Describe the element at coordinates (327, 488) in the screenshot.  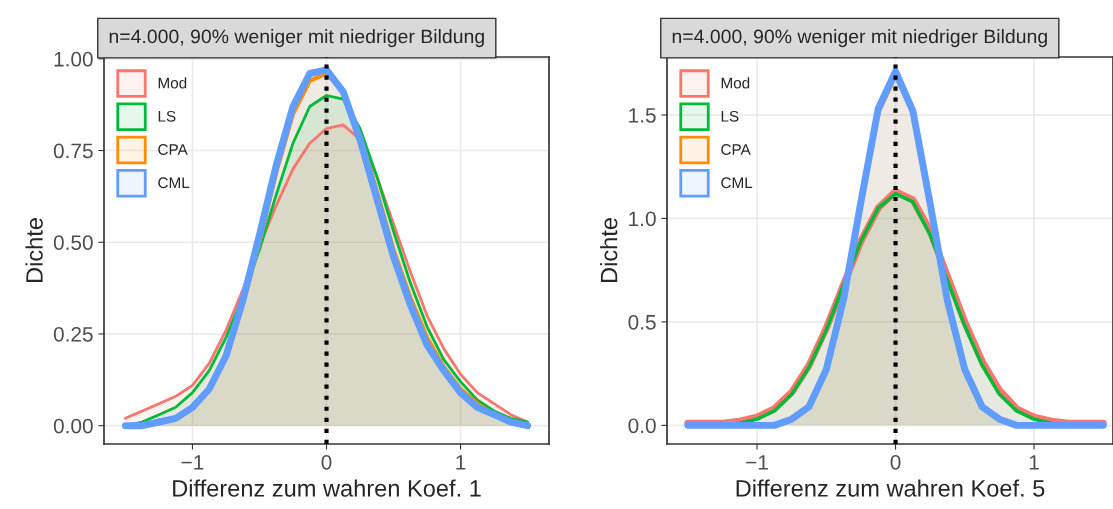
I see `x-axis-title: Differenz zum wahren Koef. 1` at that location.